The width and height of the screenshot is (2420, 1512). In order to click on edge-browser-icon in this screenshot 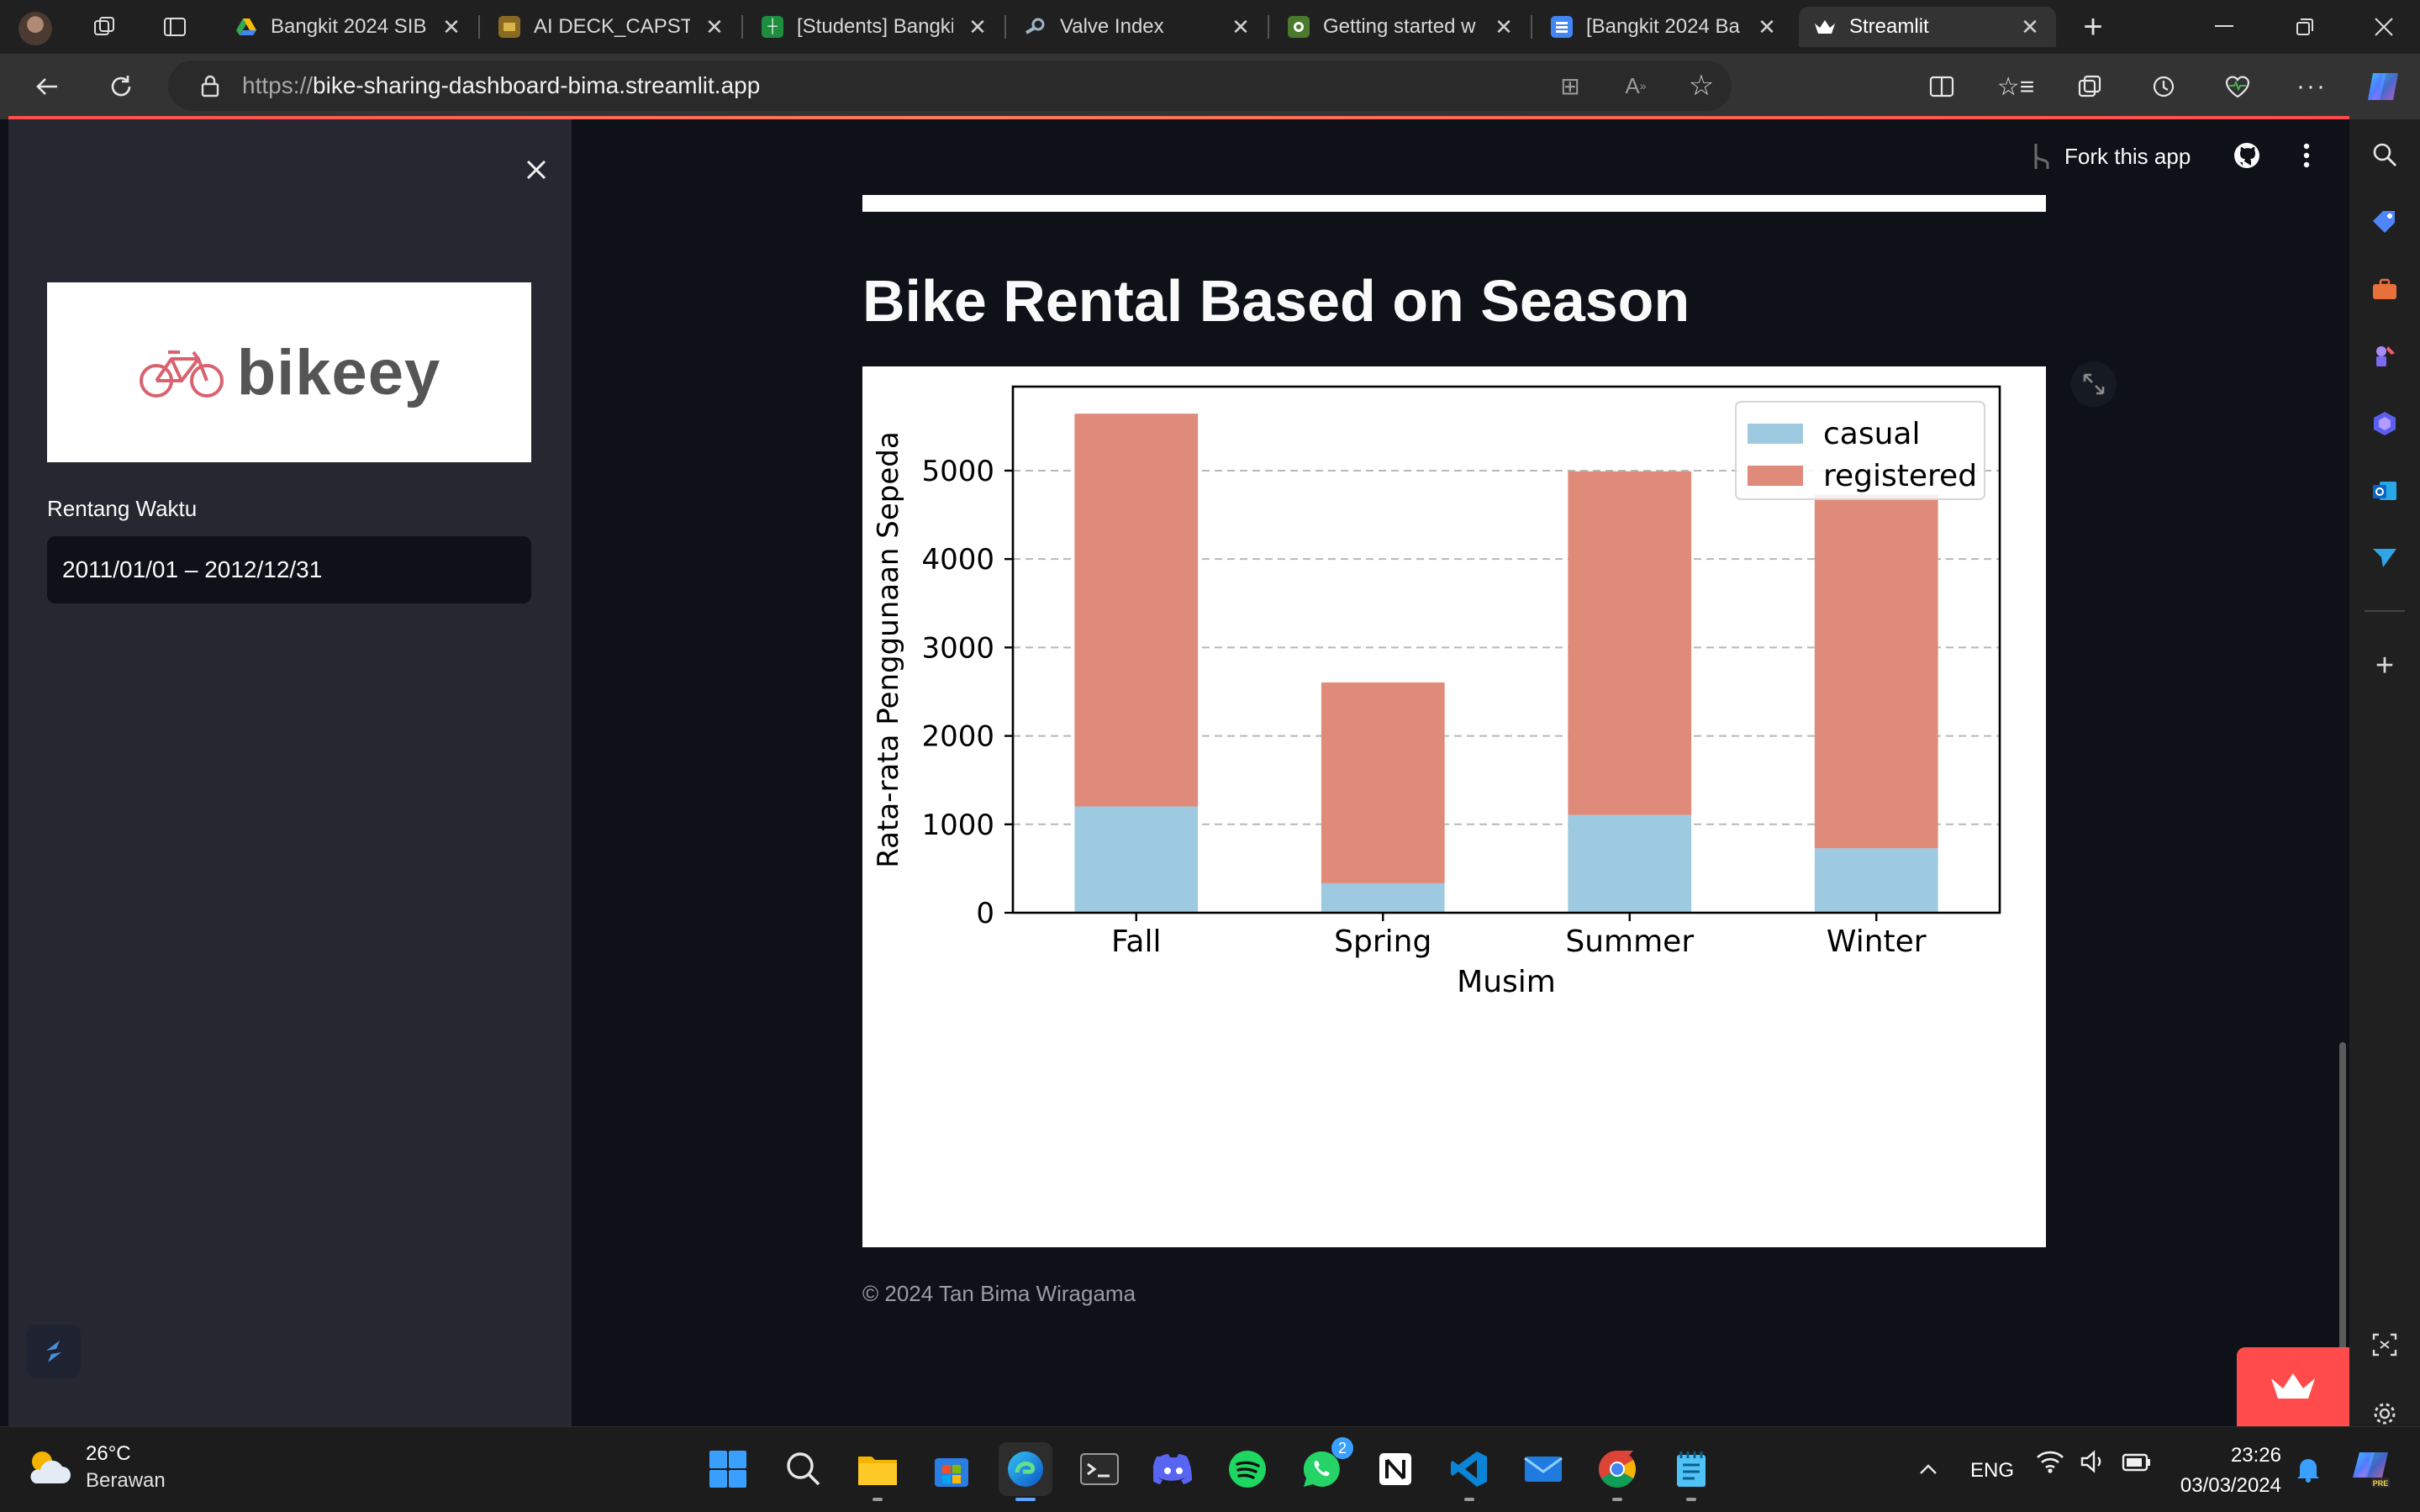, I will do `click(1025, 1471)`.